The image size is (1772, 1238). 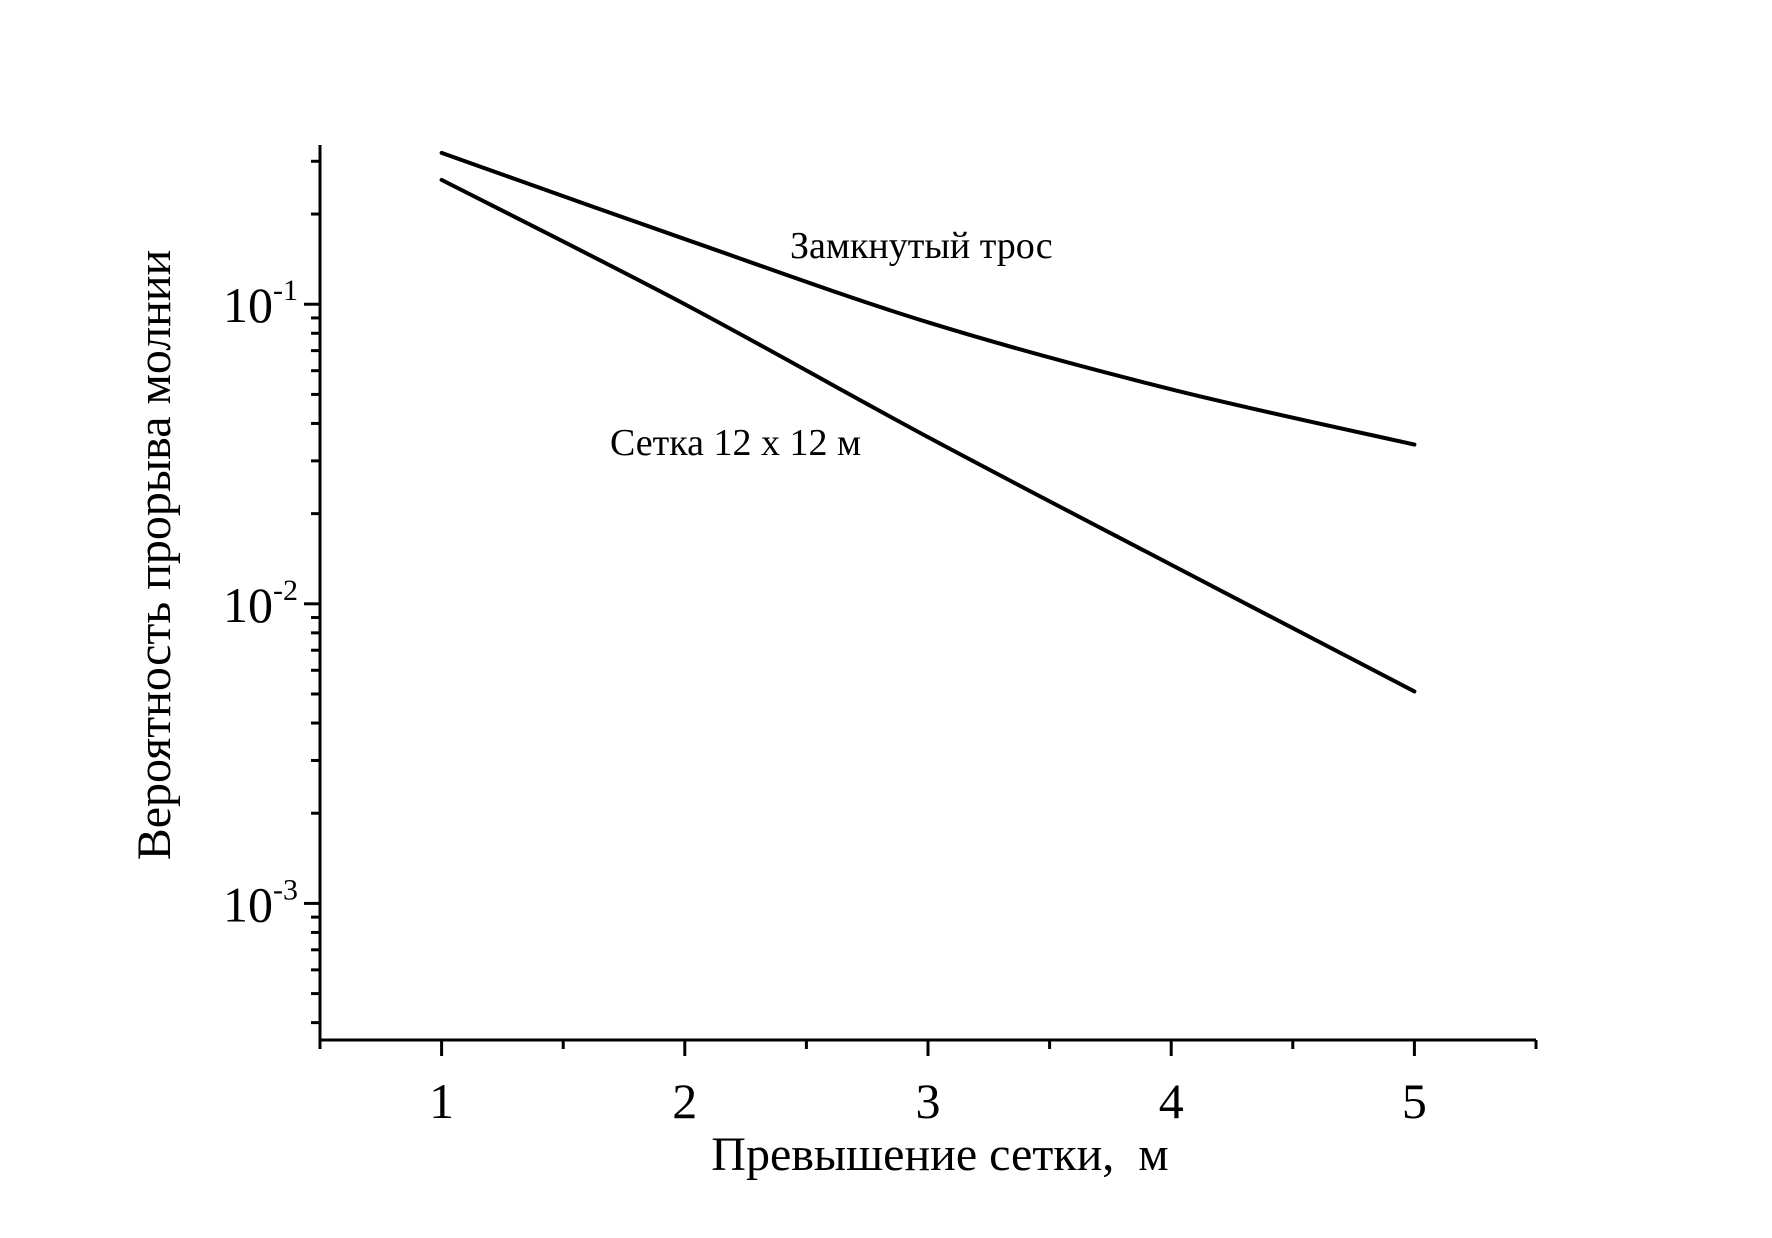 I want to click on y-tick-label: 10⁻¹, so click(x=260, y=303).